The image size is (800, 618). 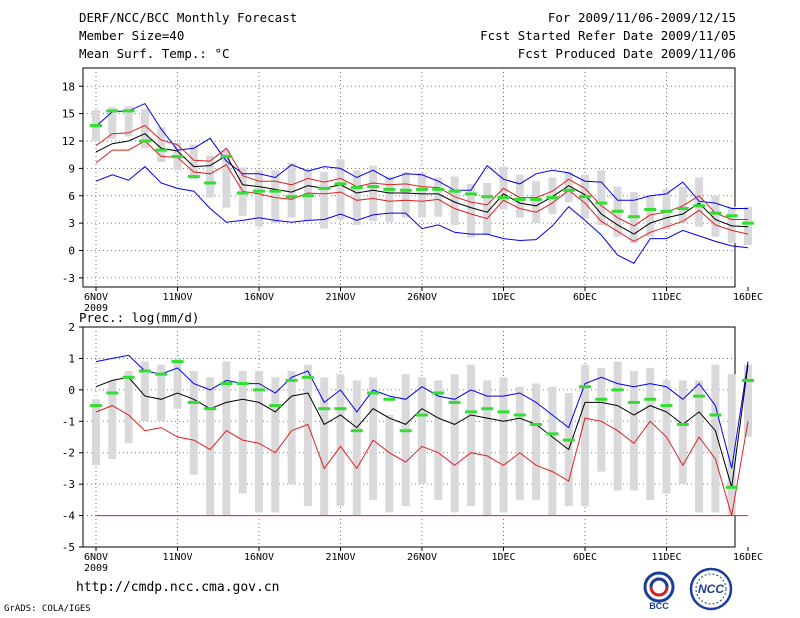 What do you see at coordinates (68, 484) in the screenshot?
I see `y-tick-label: -3` at bounding box center [68, 484].